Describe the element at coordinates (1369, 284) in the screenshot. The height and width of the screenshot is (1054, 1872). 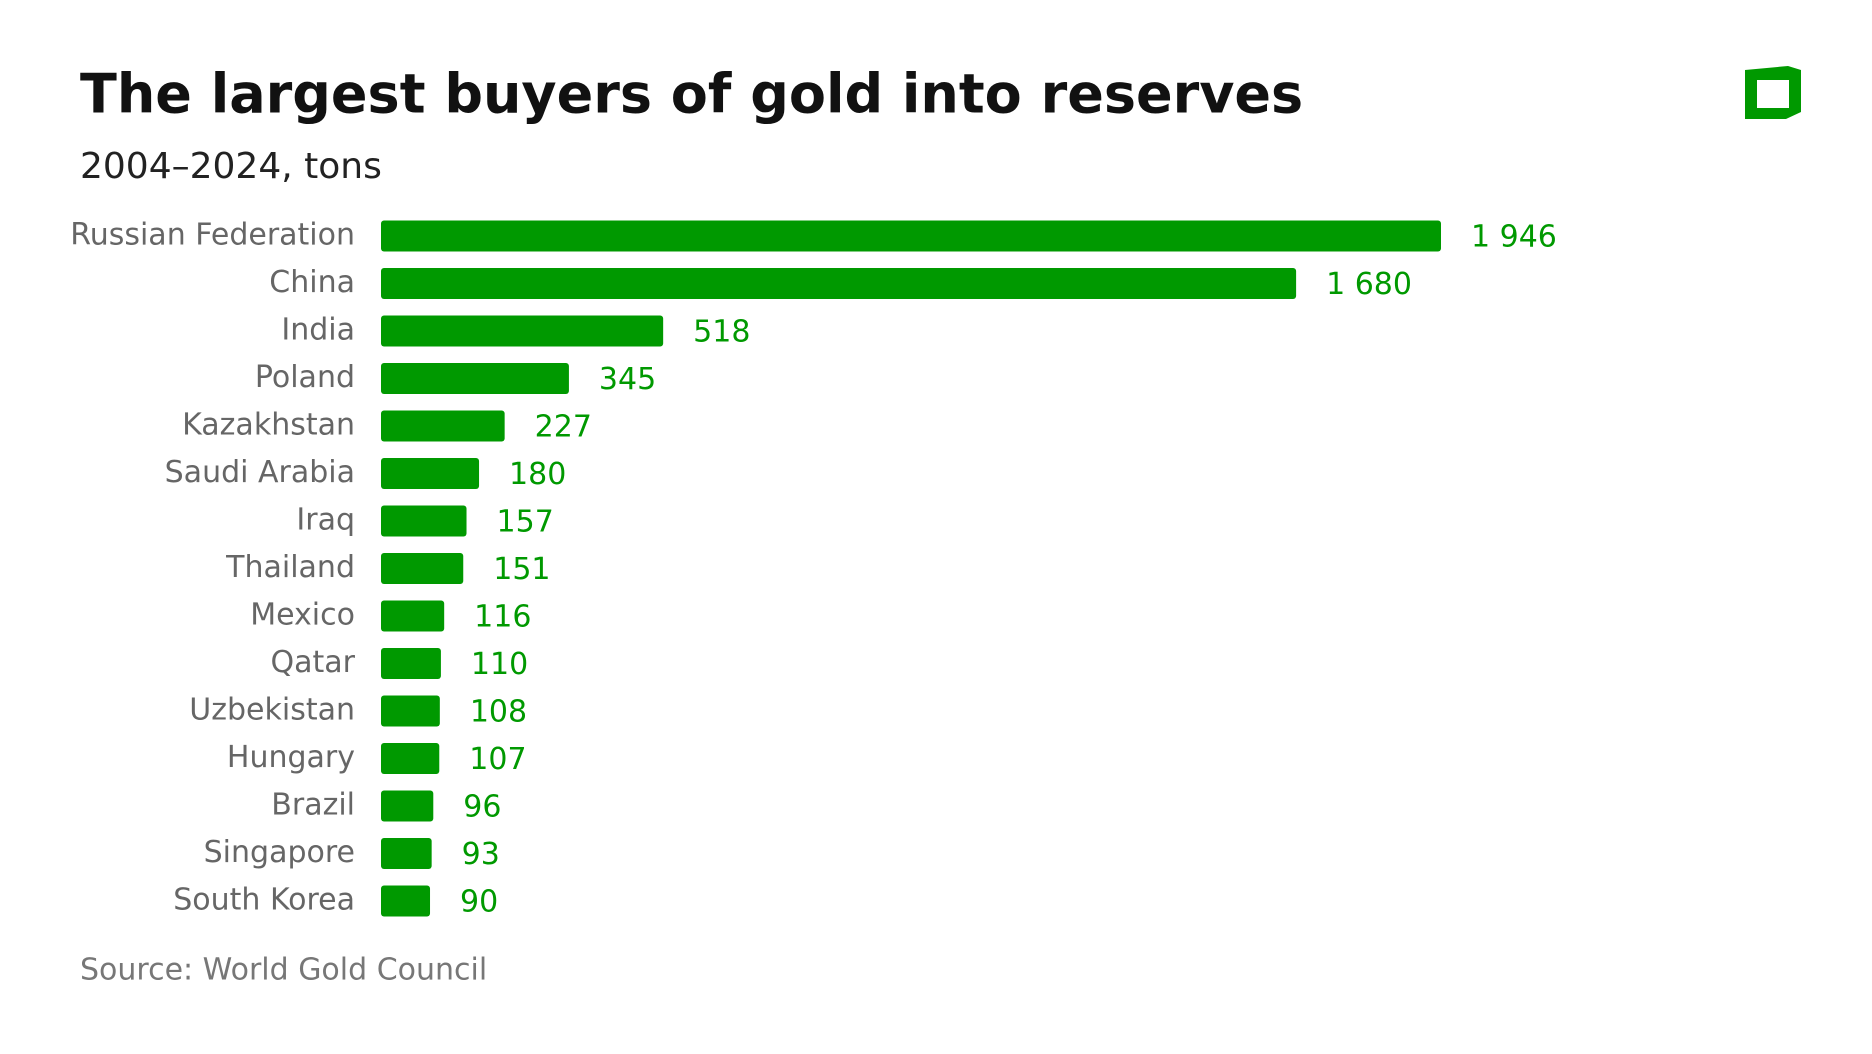
I see `value-label: 1 680` at that location.